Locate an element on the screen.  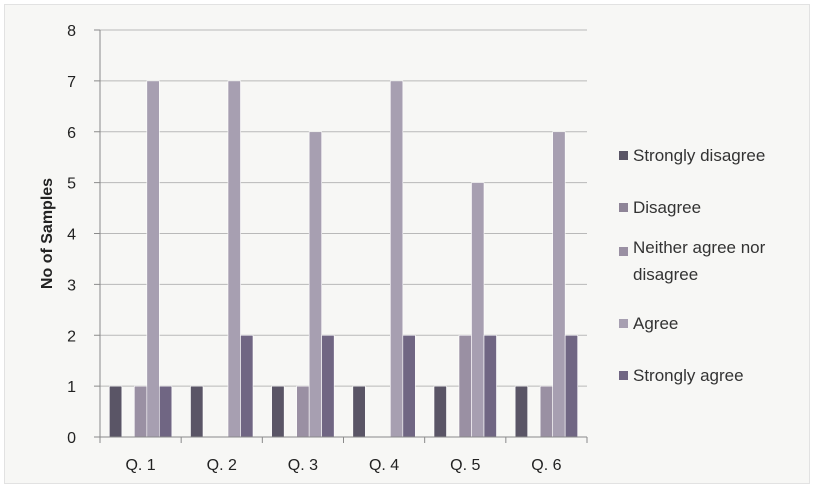
y-tick-label: 0 is located at coordinates (71, 438).